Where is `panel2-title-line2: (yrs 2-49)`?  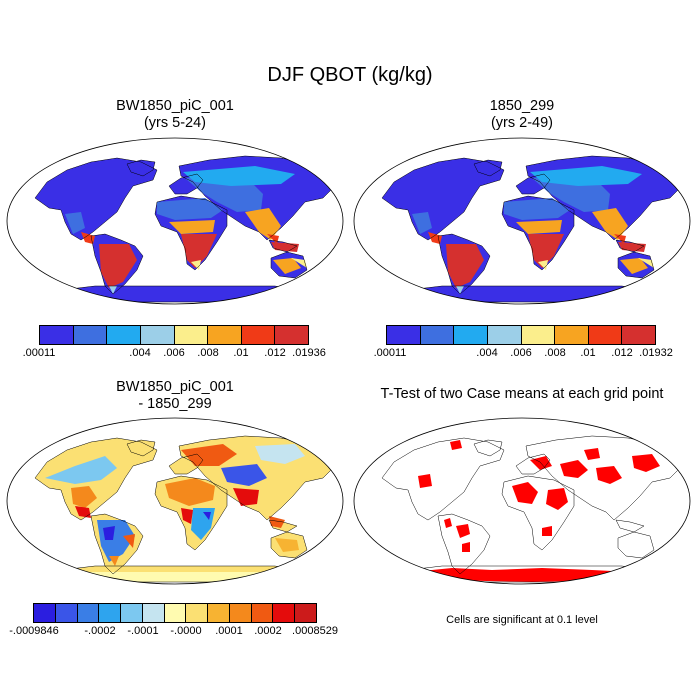
panel2-title-line2: (yrs 2-49) is located at coordinates (522, 123).